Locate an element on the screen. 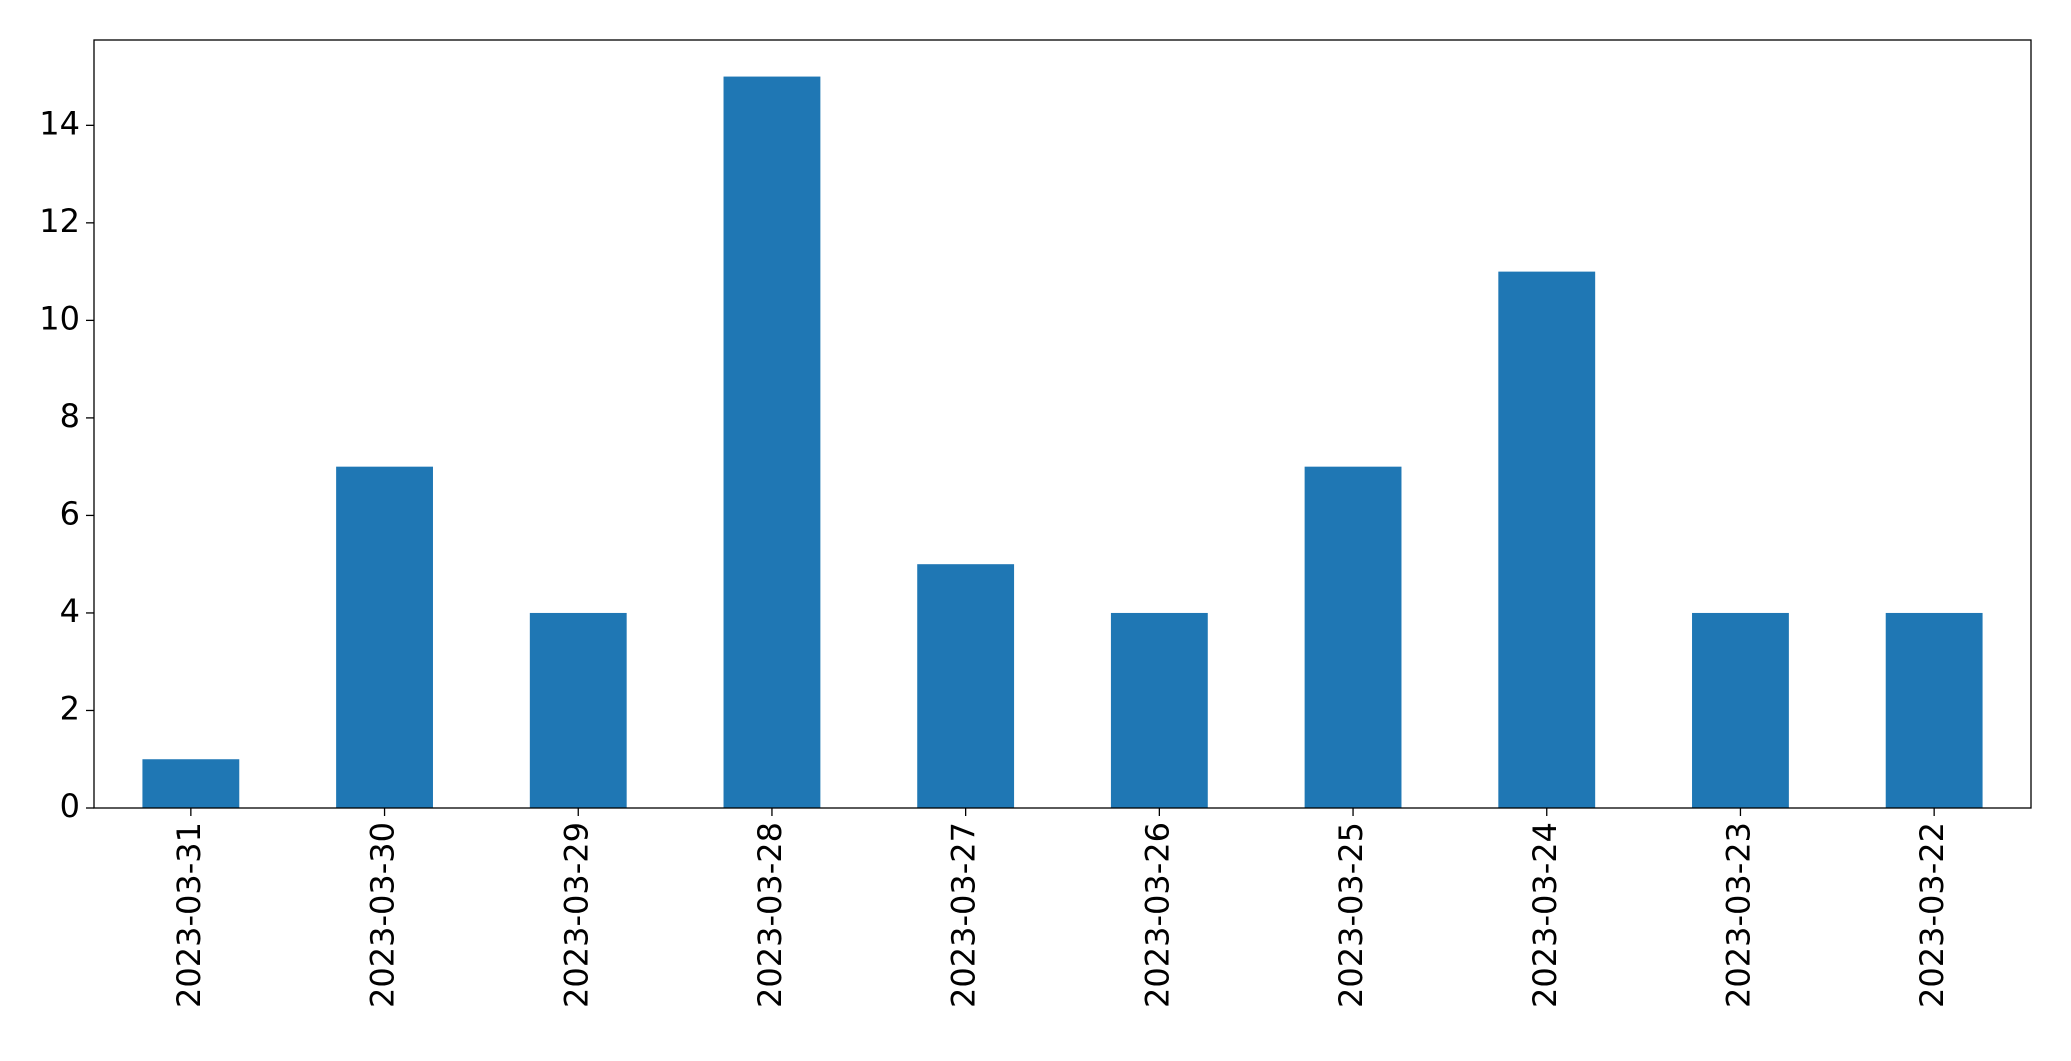 This screenshot has height=1061, width=2071. y-tick-label: 4 is located at coordinates (70, 611).